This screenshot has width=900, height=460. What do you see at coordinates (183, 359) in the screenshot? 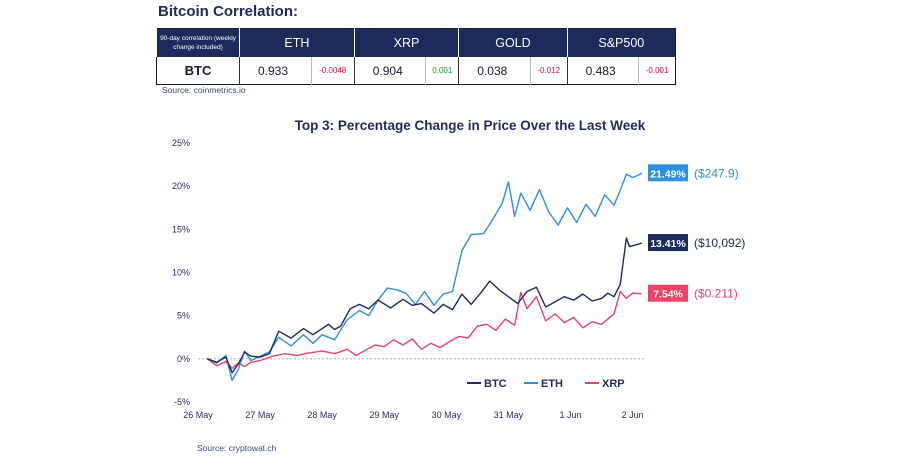
I see `y-tick-label: 0%` at bounding box center [183, 359].